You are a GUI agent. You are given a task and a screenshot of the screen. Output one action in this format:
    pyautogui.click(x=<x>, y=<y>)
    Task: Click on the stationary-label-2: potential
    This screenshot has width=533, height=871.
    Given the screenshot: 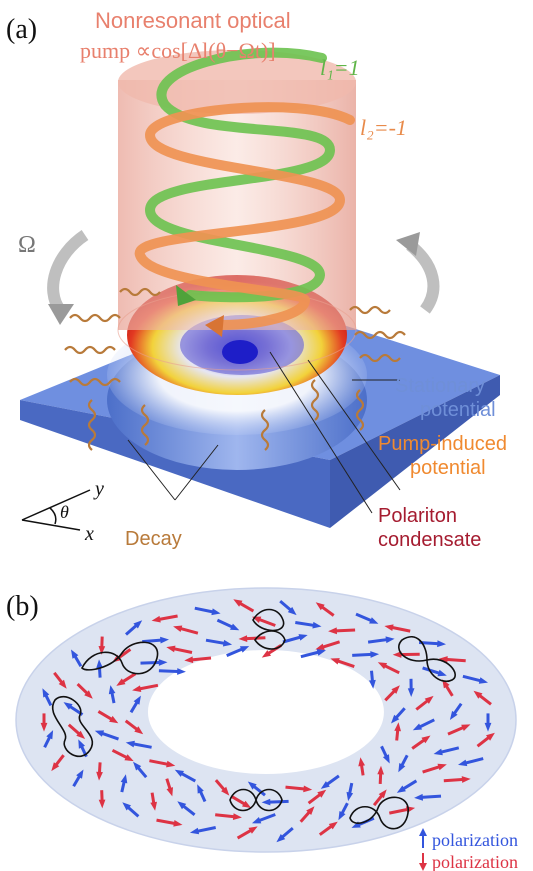 What is the action you would take?
    pyautogui.click(x=458, y=410)
    